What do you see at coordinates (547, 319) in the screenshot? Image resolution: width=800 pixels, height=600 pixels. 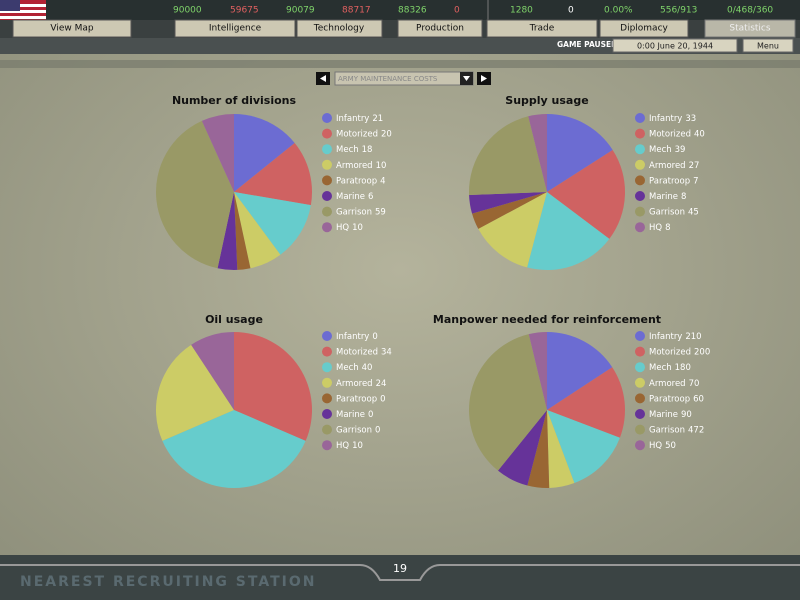 I see `chart-title: Manpower needed for reinforcement` at bounding box center [547, 319].